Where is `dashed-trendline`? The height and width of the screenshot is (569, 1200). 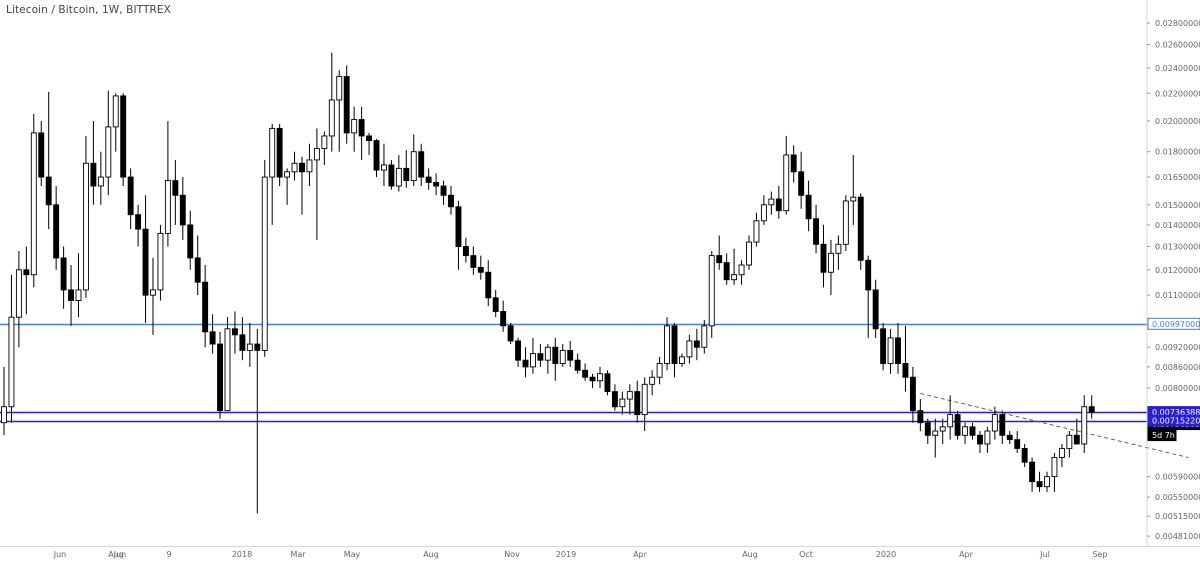 dashed-trendline is located at coordinates (1054, 425).